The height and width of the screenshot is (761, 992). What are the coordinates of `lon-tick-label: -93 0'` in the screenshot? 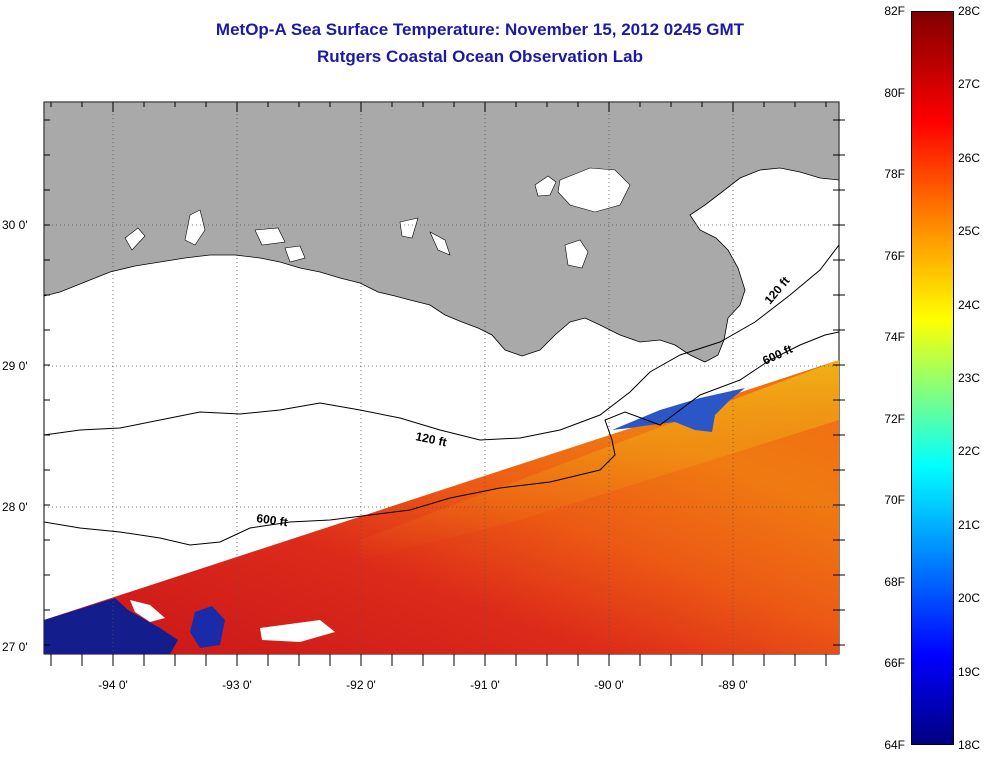 It's located at (237, 685).